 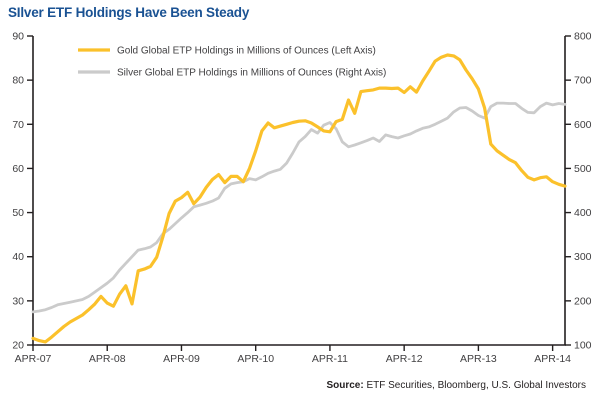 I want to click on right-tick-label: 300, so click(x=583, y=257).